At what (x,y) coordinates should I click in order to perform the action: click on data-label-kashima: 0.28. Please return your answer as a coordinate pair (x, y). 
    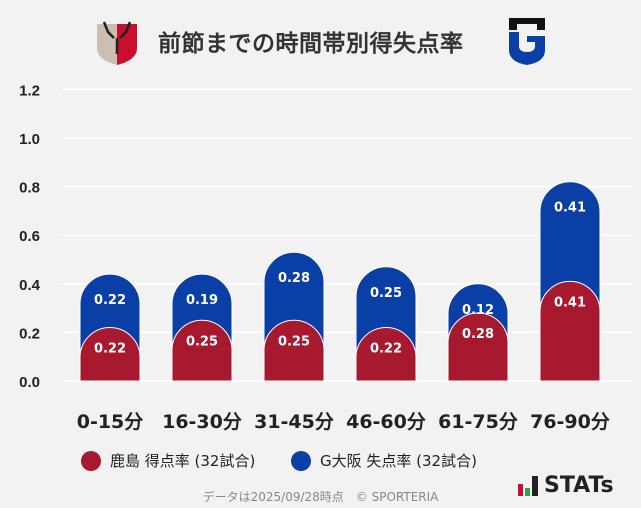
    Looking at the image, I should click on (478, 334).